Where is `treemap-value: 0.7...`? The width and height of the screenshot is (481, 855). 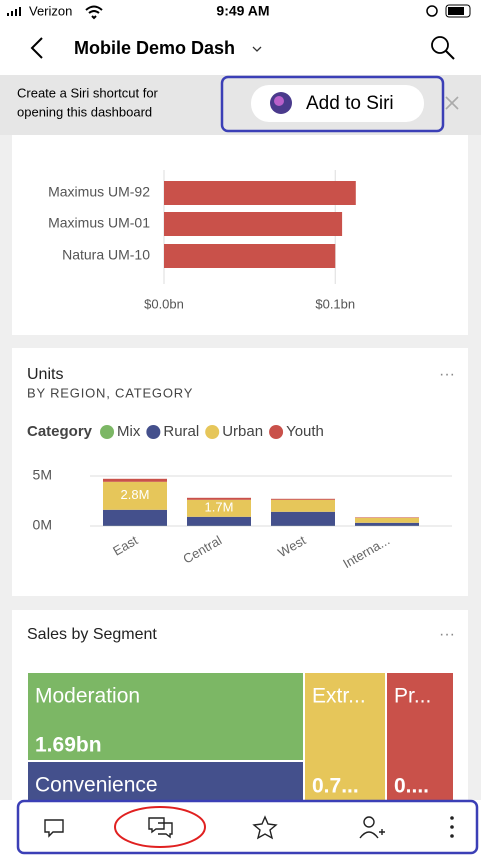
treemap-value: 0.7... is located at coordinates (335, 786).